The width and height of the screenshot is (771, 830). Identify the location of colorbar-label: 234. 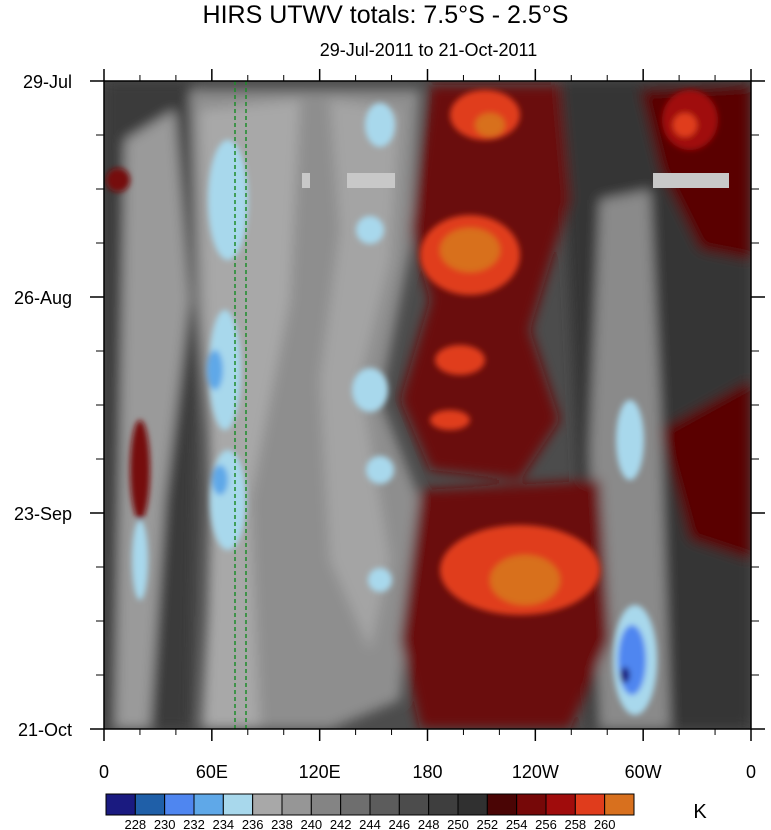
(223, 823).